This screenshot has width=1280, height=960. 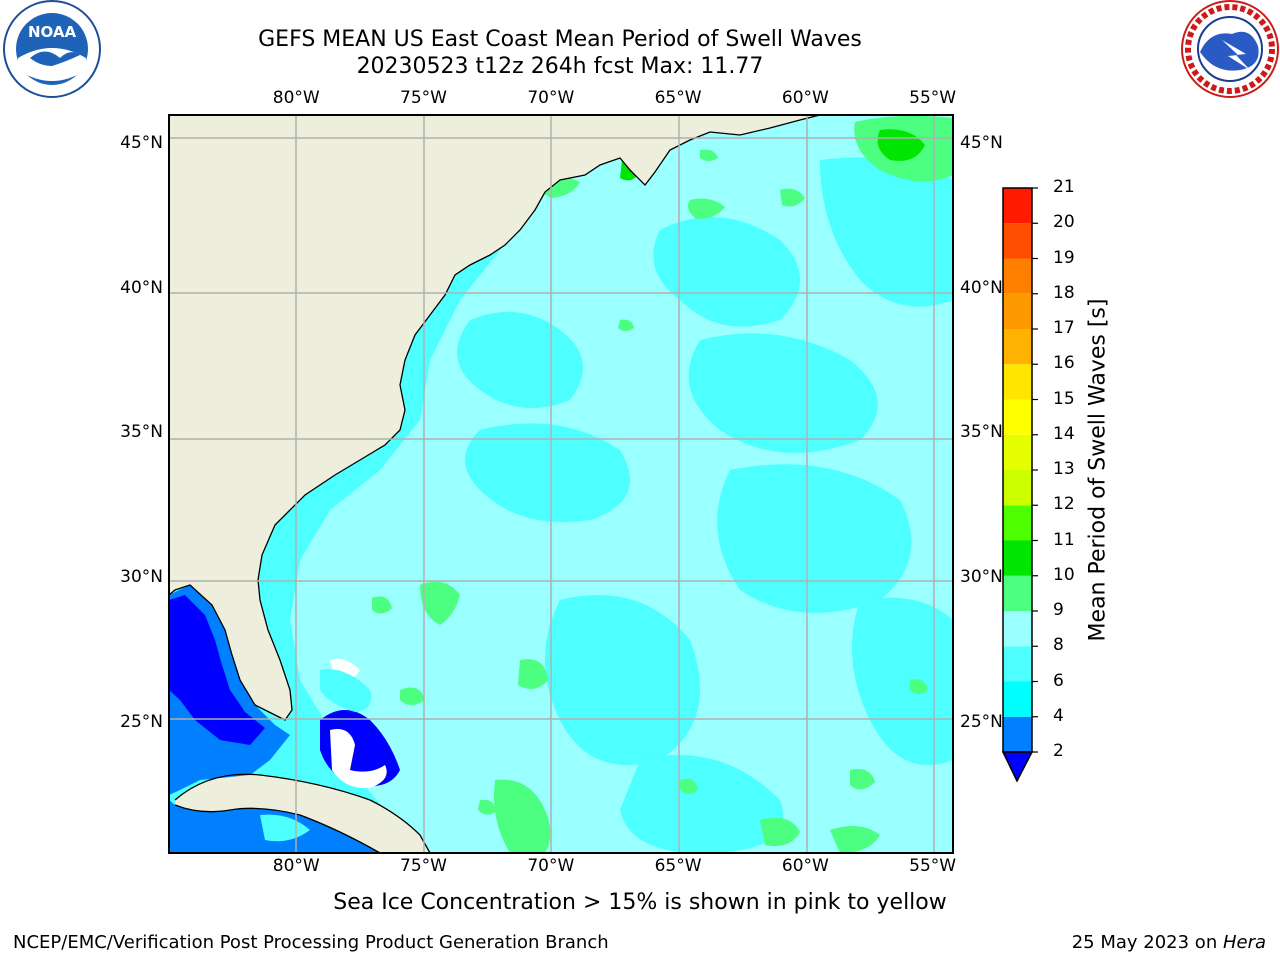 What do you see at coordinates (1064, 539) in the screenshot?
I see `colorbar-tick: 11` at bounding box center [1064, 539].